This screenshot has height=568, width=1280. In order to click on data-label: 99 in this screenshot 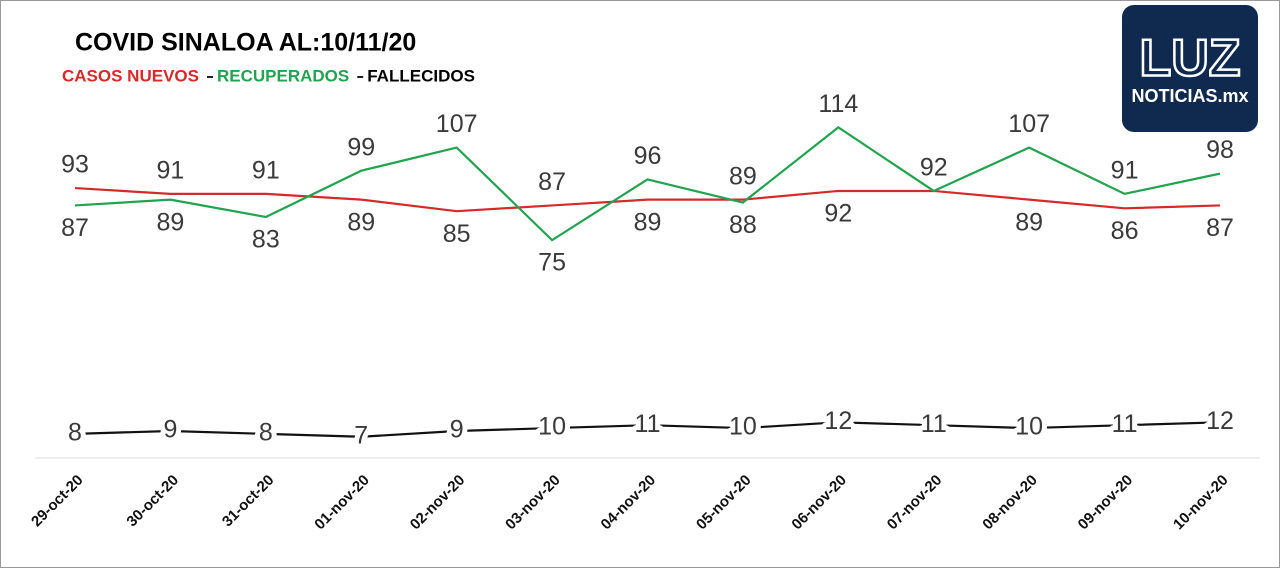, I will do `click(361, 147)`.